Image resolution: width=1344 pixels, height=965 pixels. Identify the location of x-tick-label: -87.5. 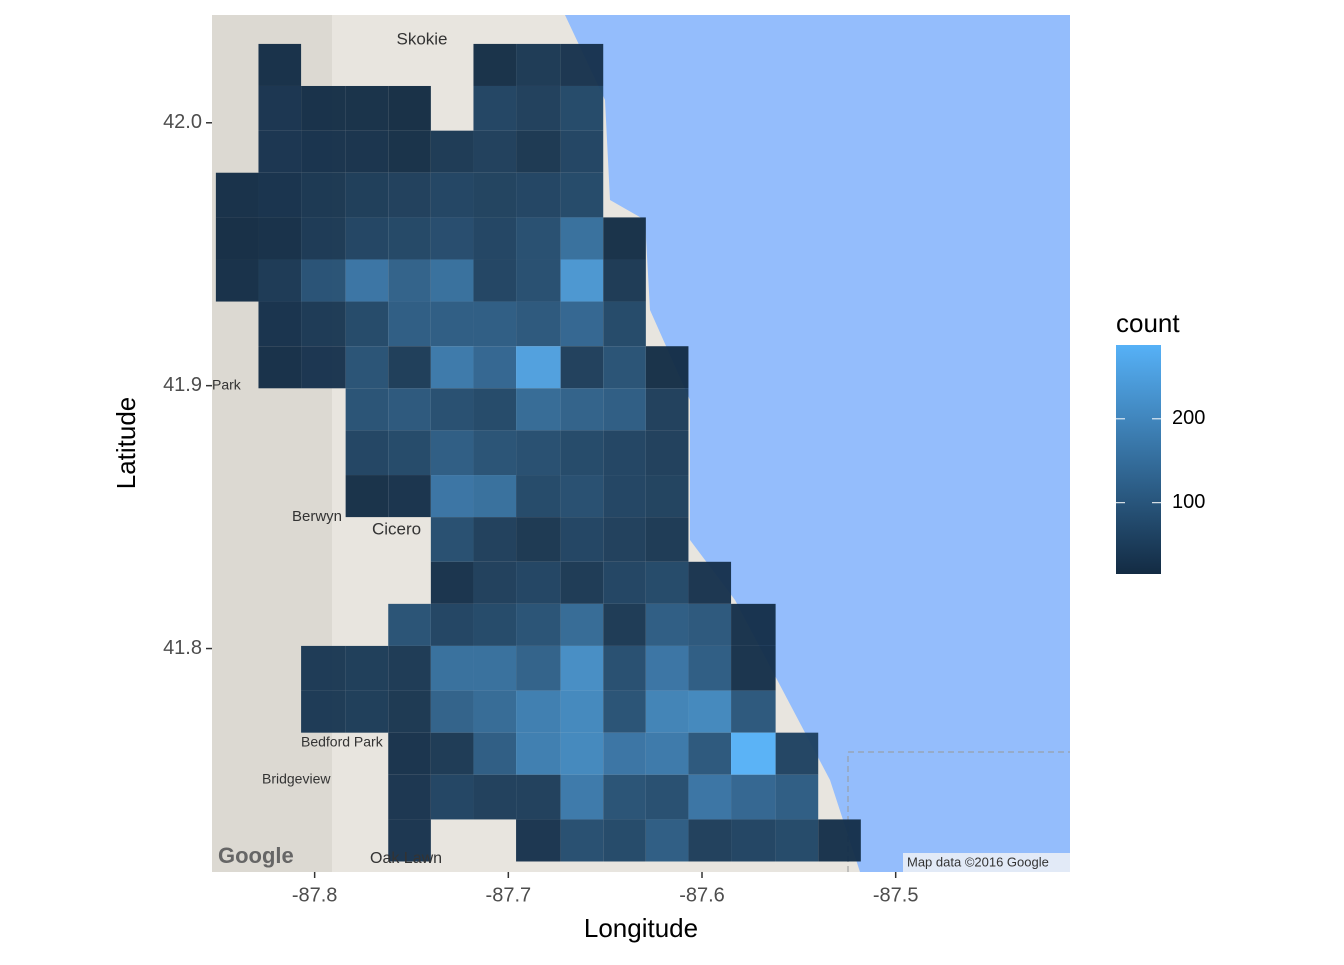
(896, 895).